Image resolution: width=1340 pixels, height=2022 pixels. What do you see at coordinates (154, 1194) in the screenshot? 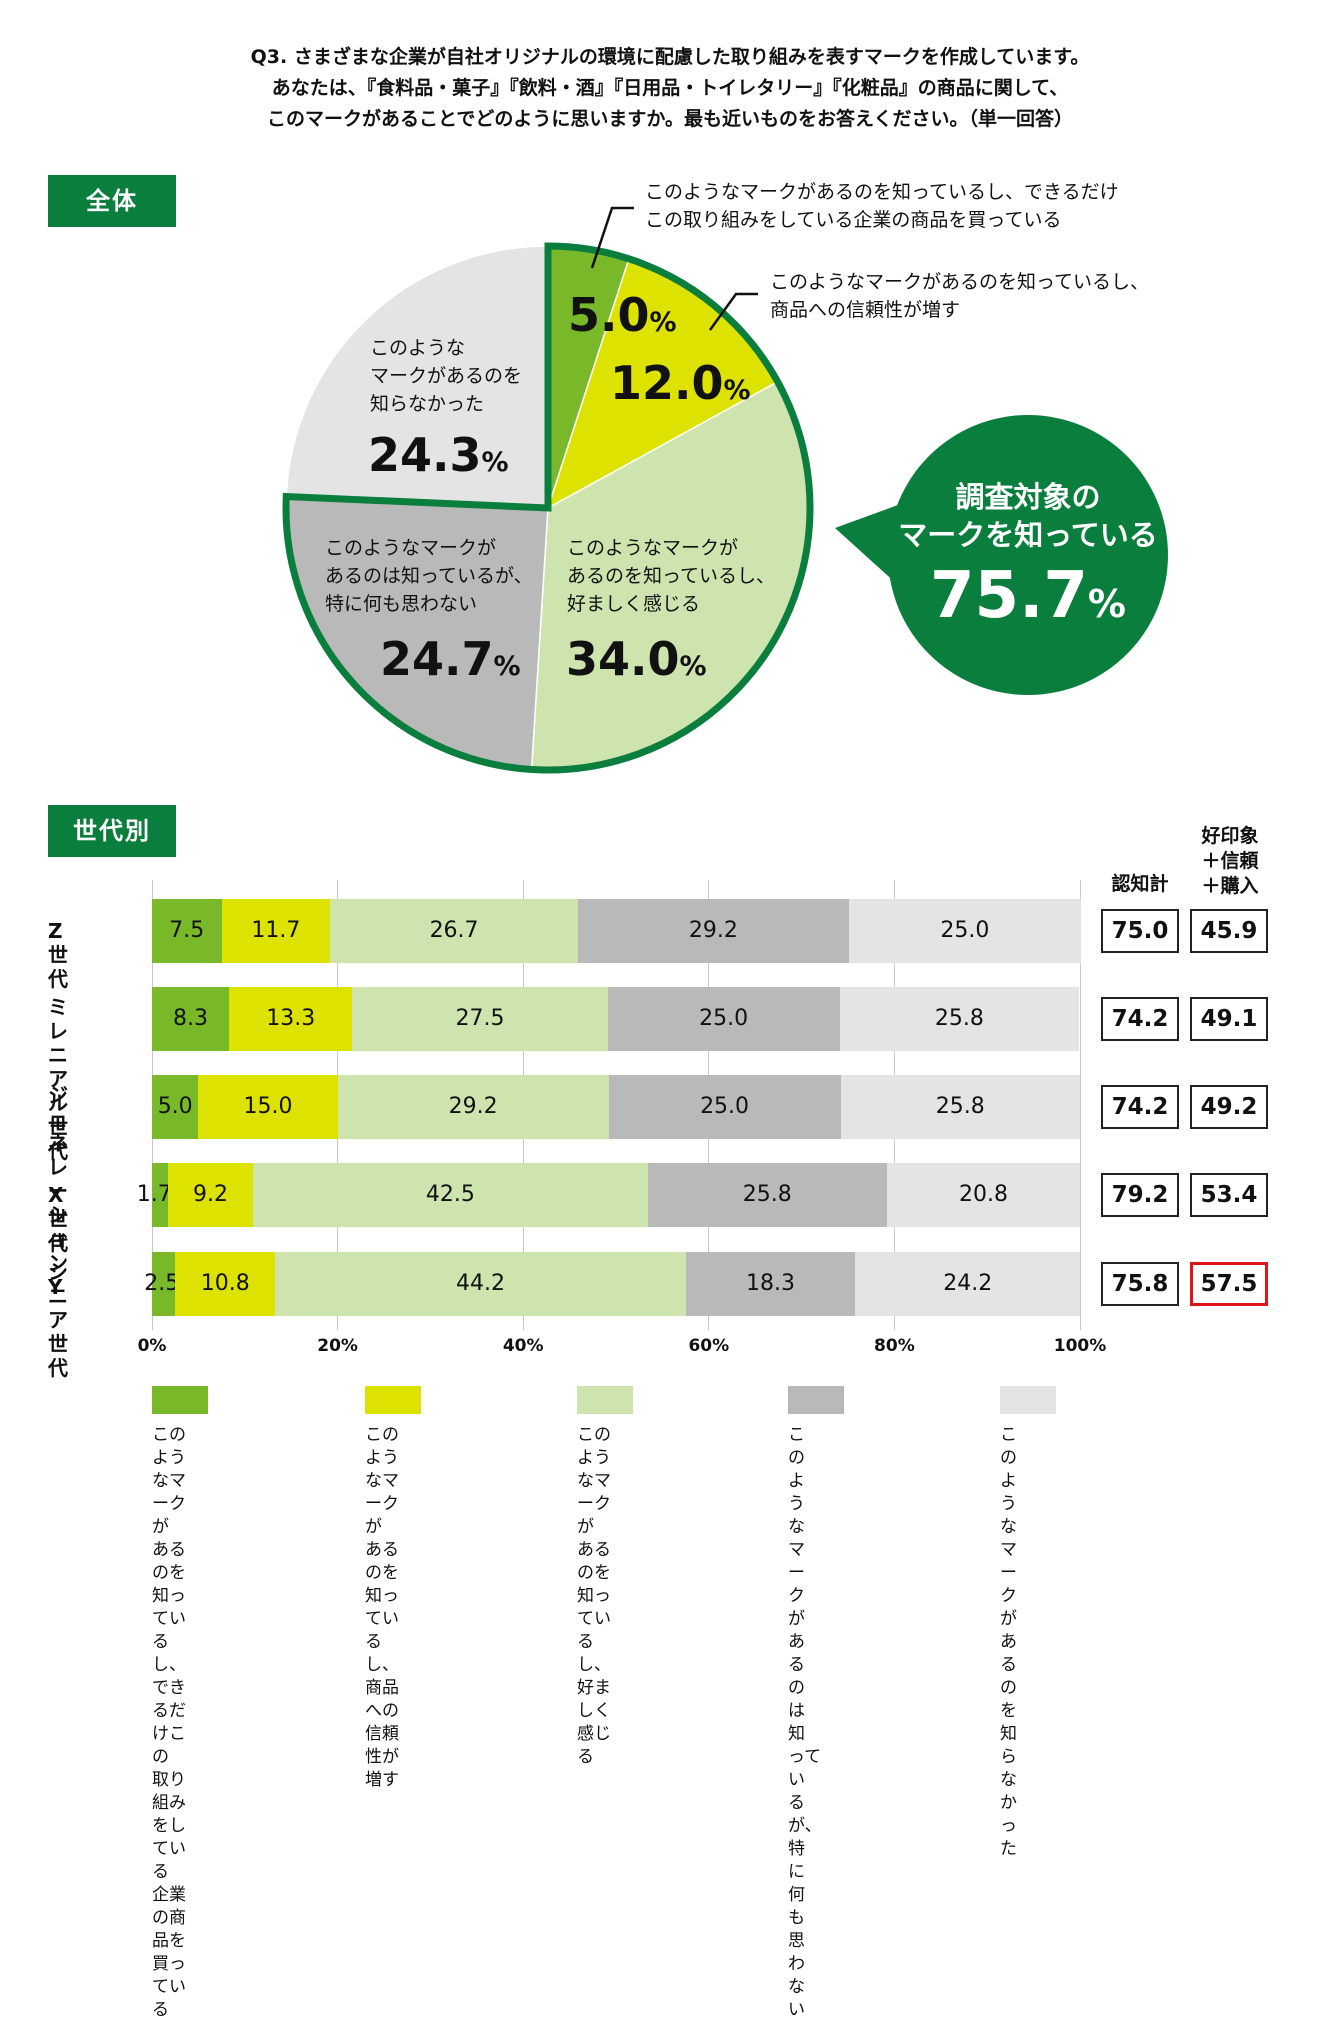
I see `bar-value-label: 1.7` at bounding box center [154, 1194].